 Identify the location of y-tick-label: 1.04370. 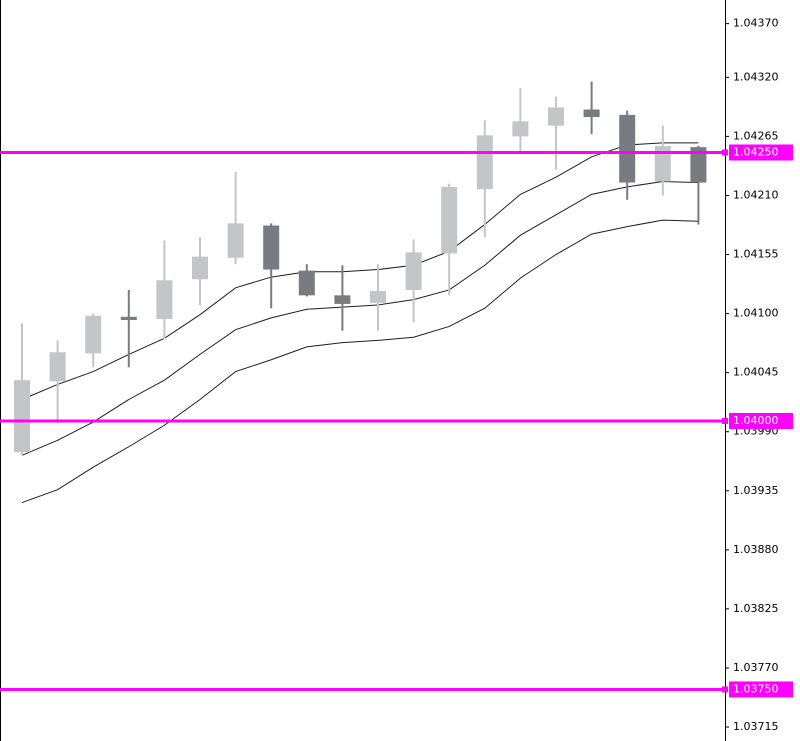
(756, 23).